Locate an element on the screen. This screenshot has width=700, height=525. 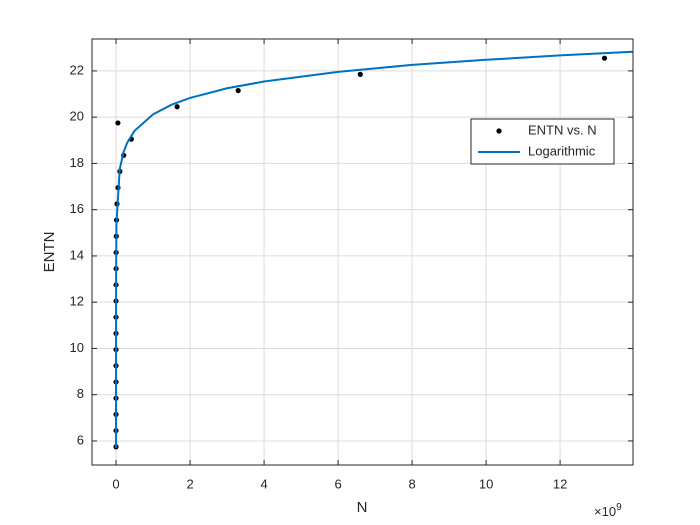
legend-box is located at coordinates (542, 141).